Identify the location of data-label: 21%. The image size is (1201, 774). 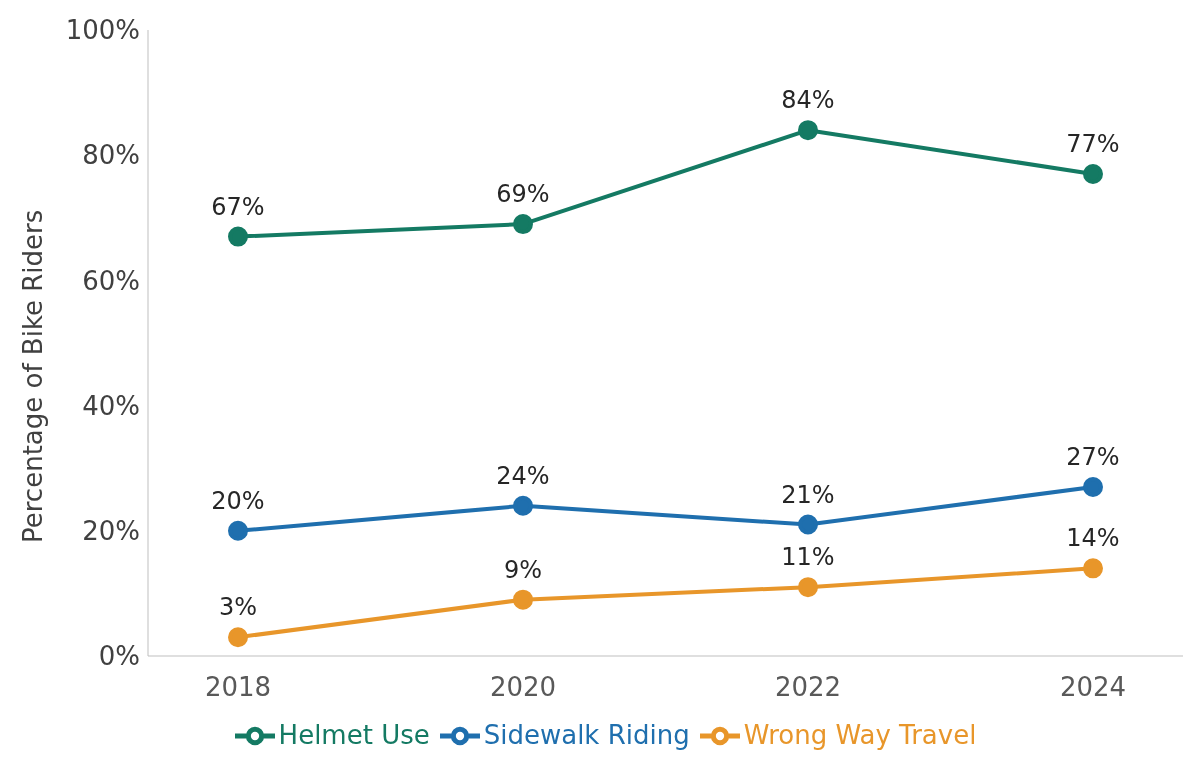
(808, 494).